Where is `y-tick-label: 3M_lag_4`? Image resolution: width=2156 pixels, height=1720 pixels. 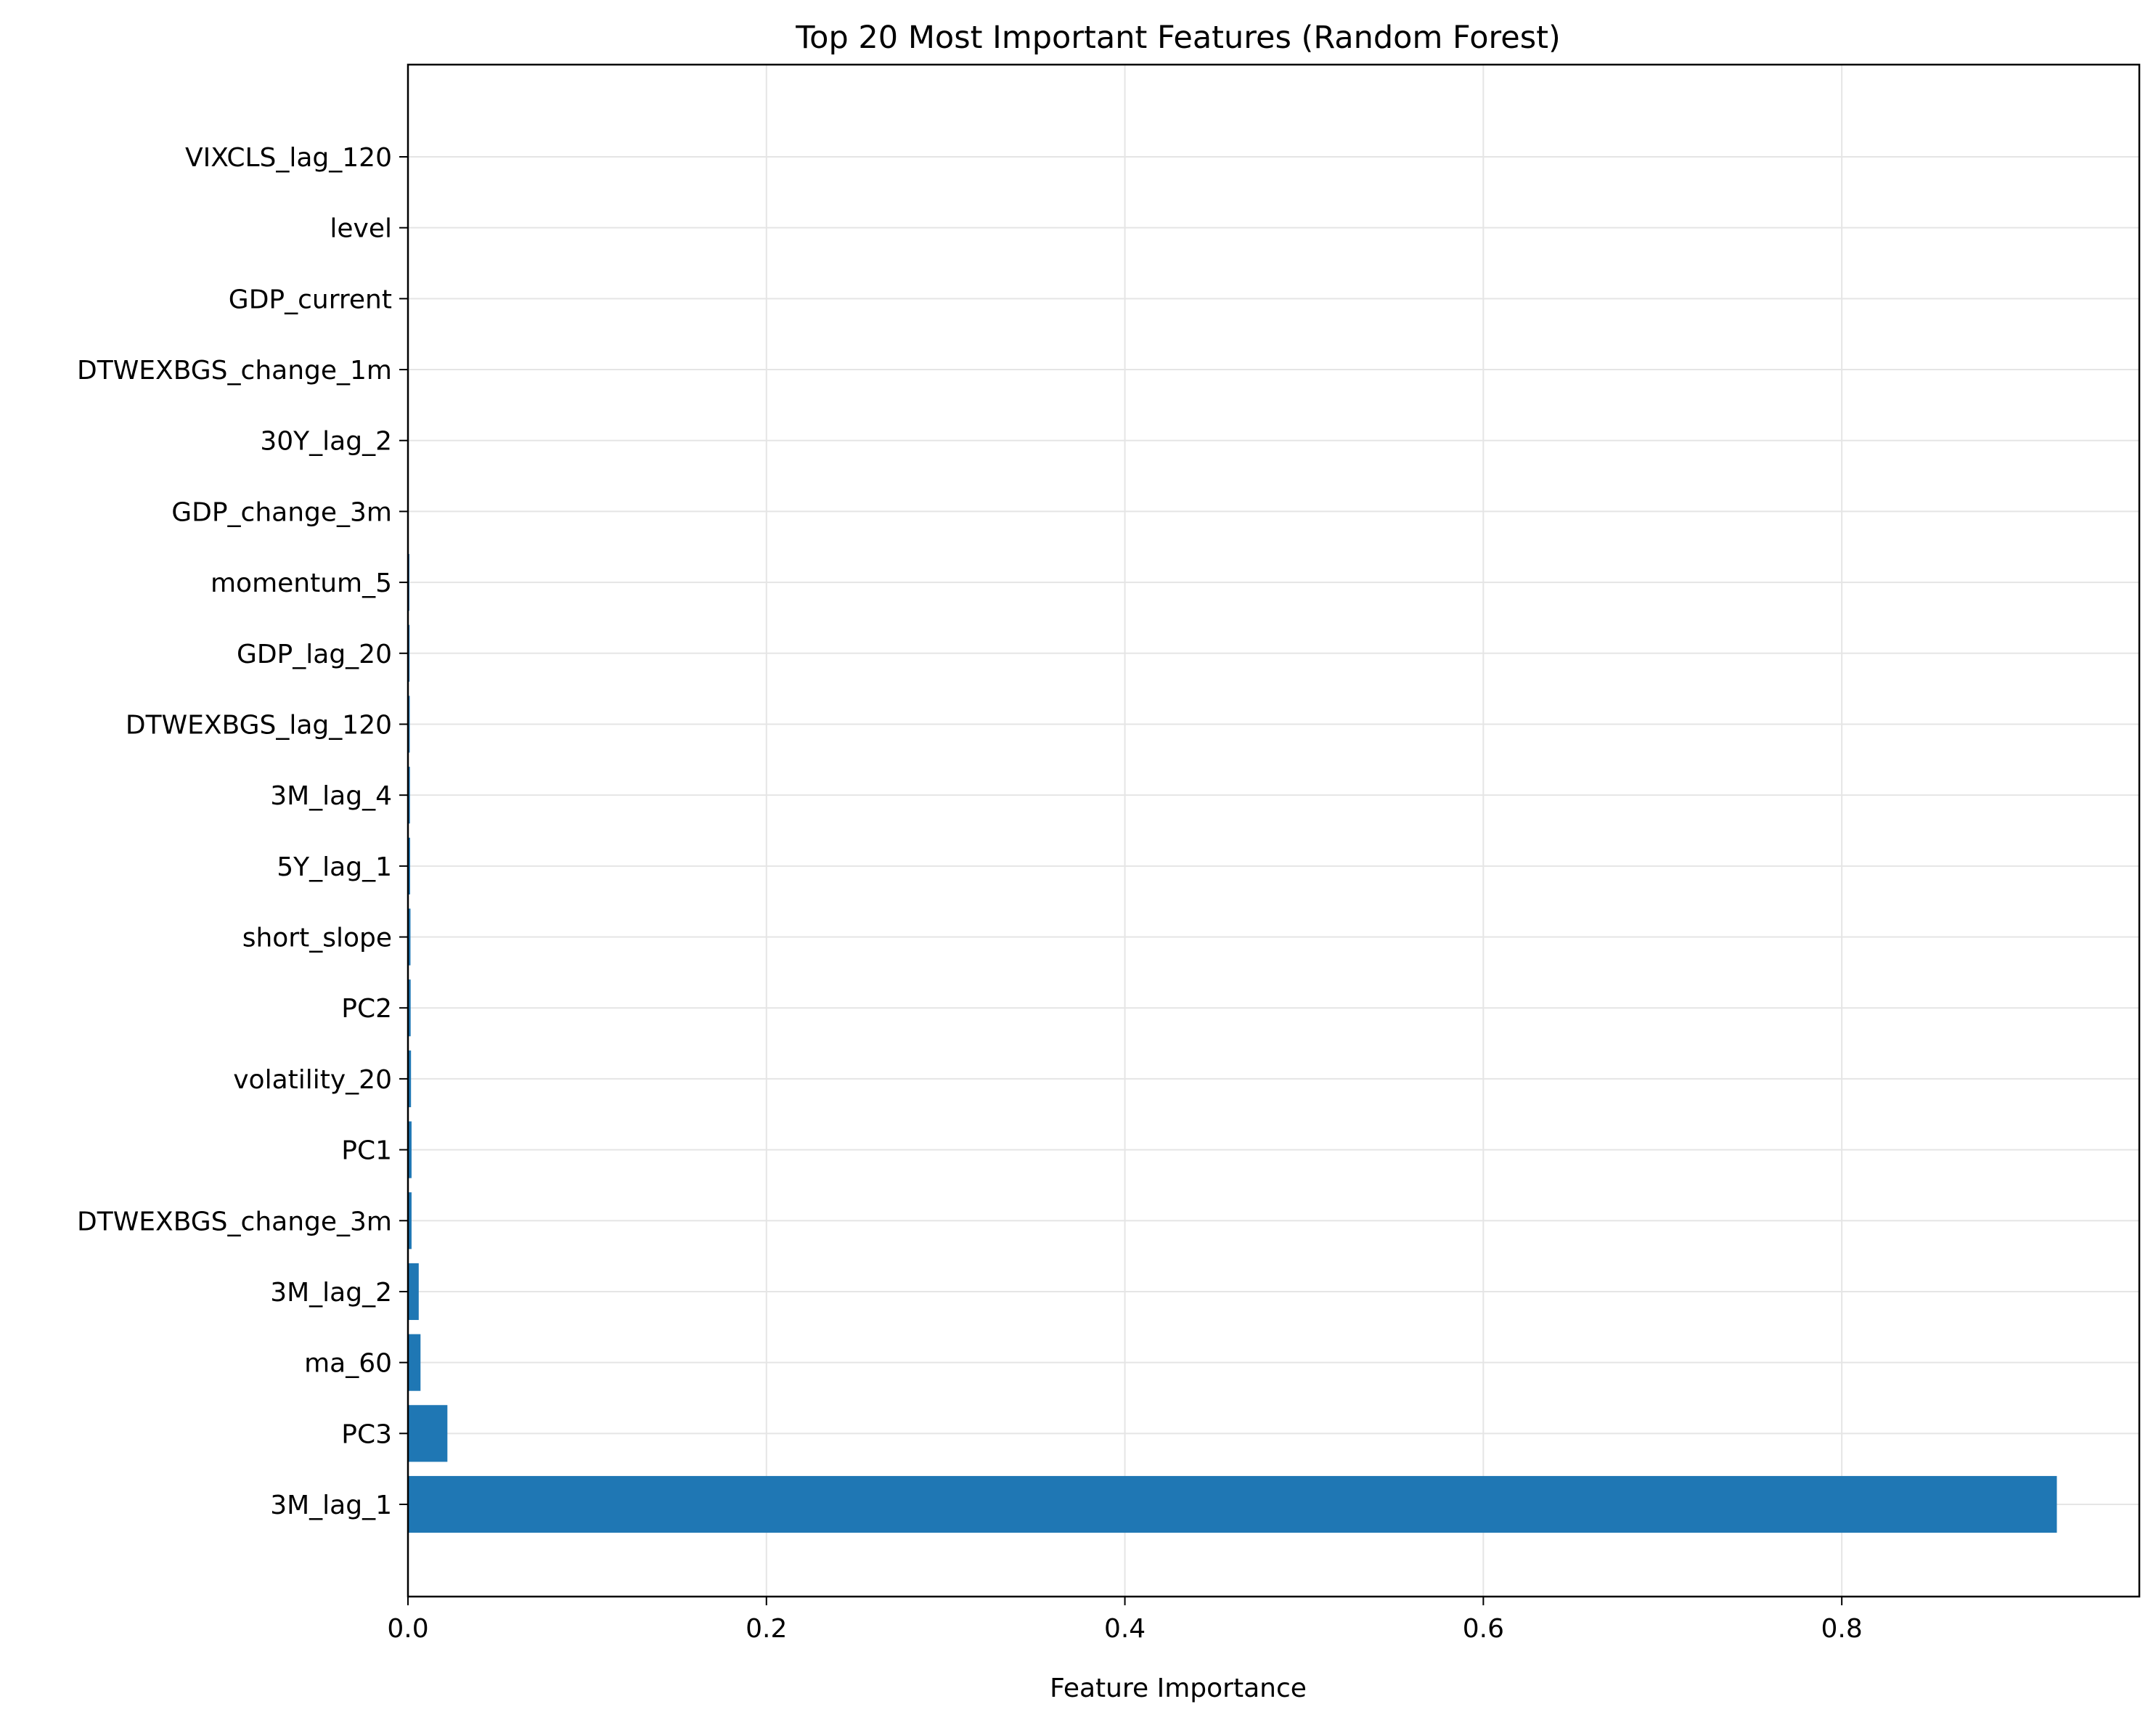 y-tick-label: 3M_lag_4 is located at coordinates (331, 796).